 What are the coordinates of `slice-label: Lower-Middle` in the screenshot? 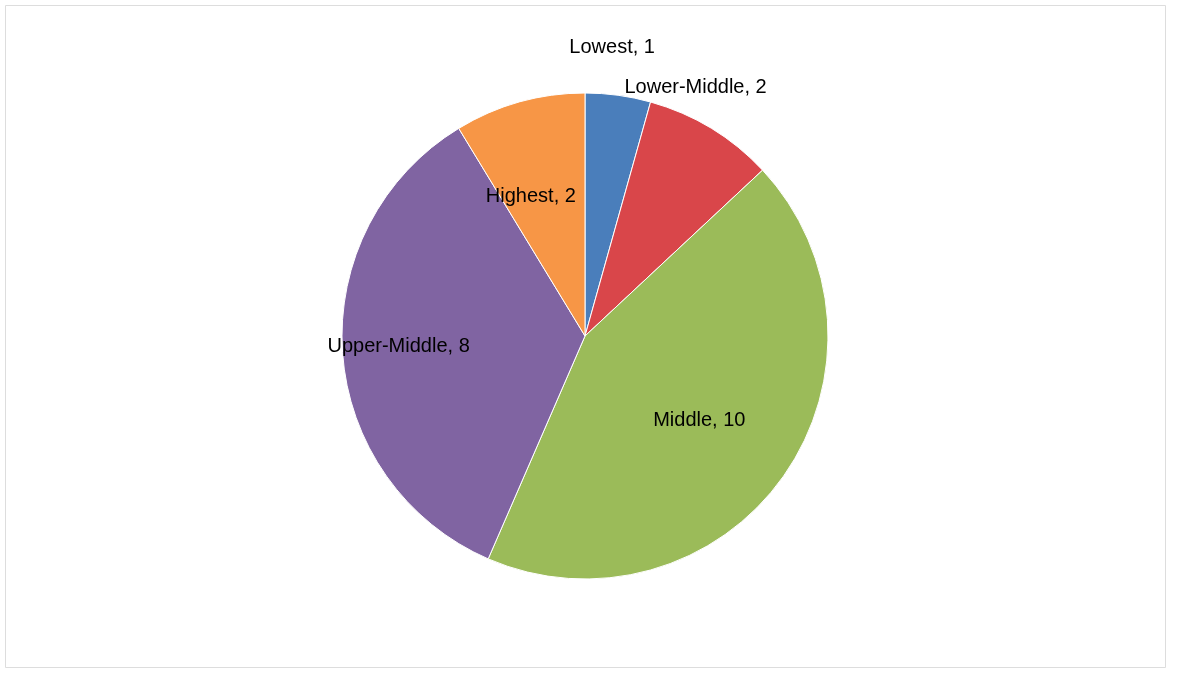 It's located at (684, 85).